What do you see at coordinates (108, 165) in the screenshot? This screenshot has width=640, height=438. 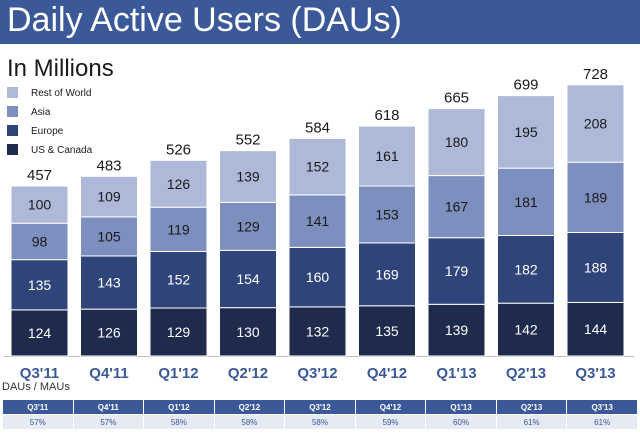 I see `bar-total-label: 483` at bounding box center [108, 165].